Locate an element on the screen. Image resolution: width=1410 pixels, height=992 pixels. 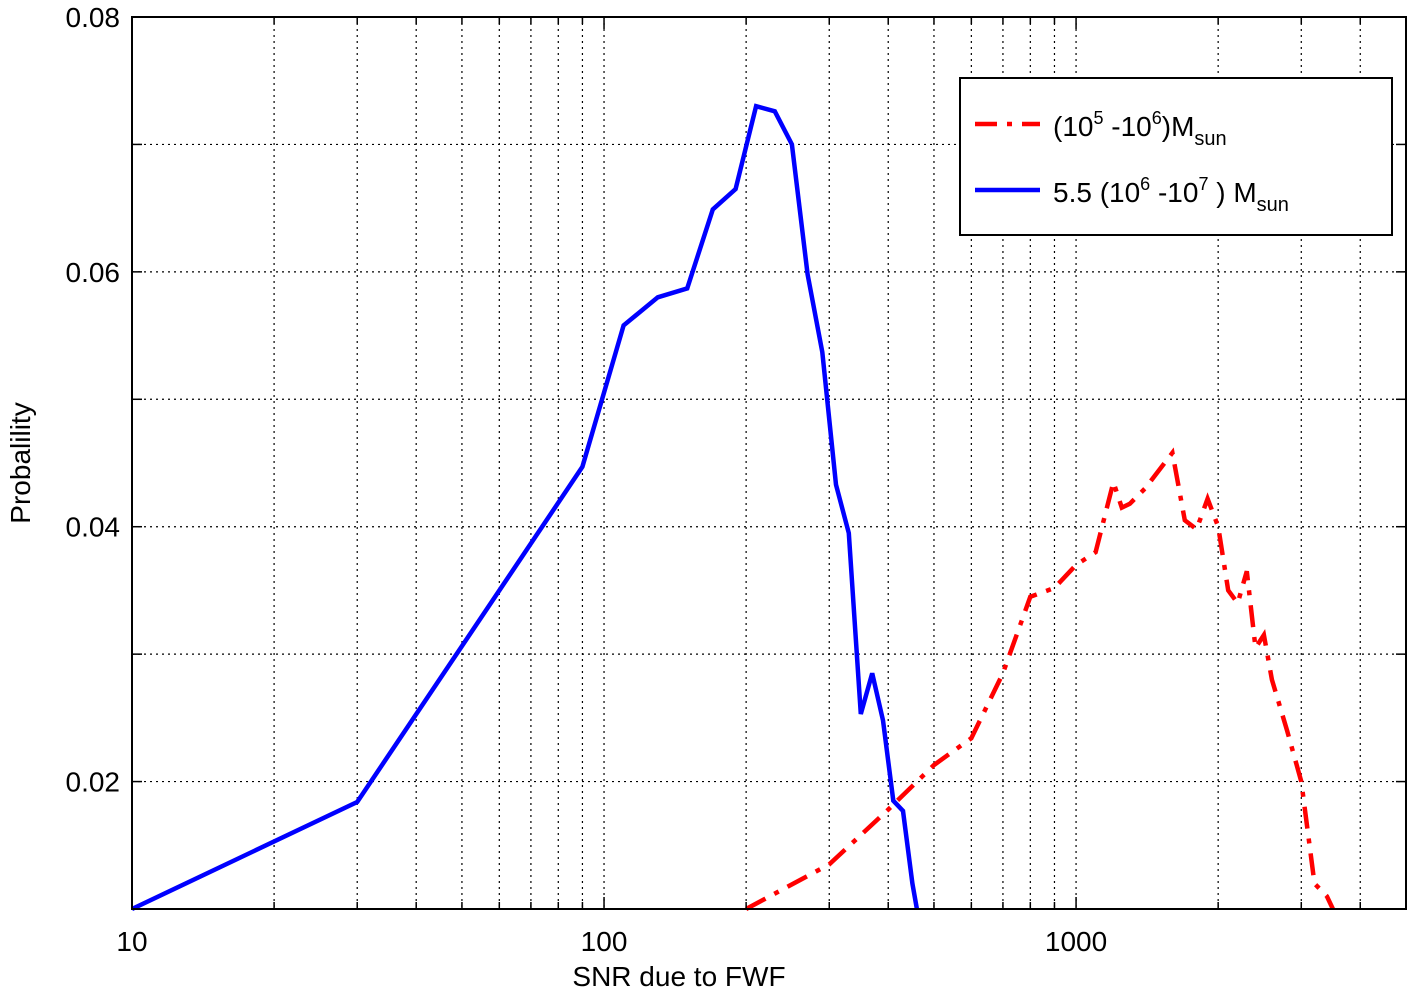
legend-entry-series-2: 5.5 (106 -107 ) Msun is located at coordinates (1171, 195).